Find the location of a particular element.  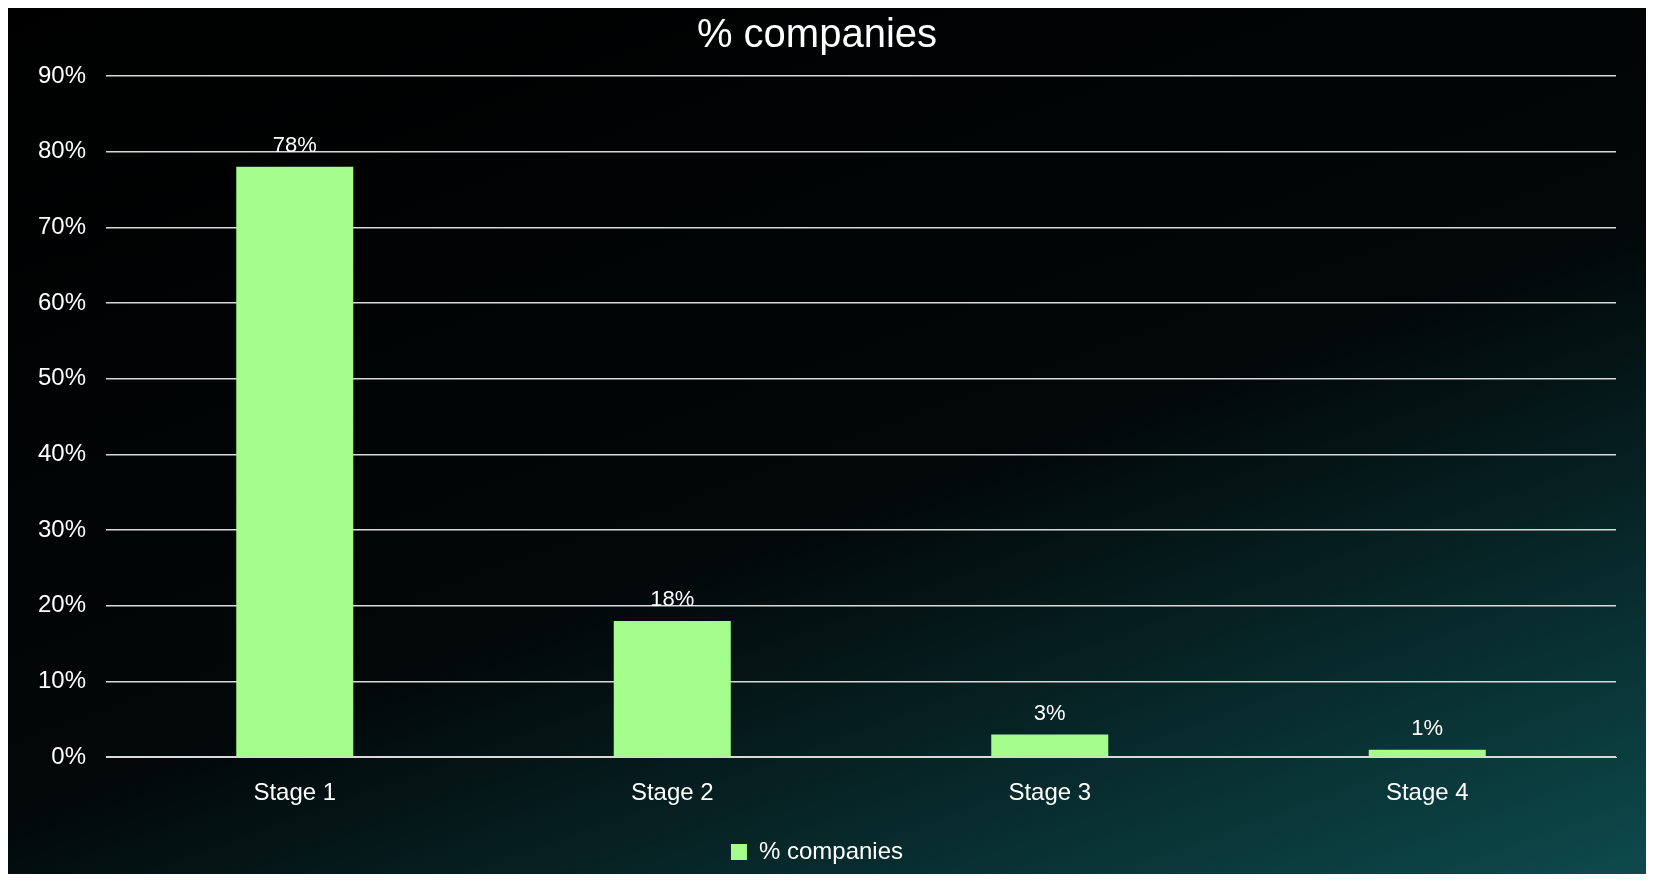

data-label: 78% is located at coordinates (294, 144).